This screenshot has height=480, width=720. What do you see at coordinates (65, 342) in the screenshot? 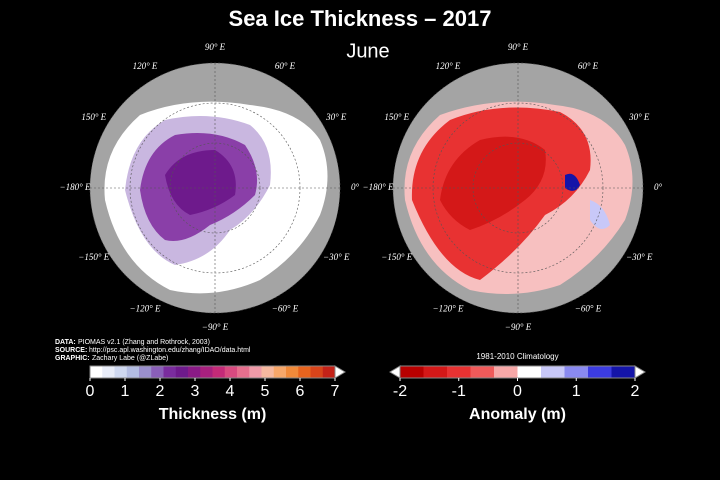
I see `credit-label: DATA:` at bounding box center [65, 342].